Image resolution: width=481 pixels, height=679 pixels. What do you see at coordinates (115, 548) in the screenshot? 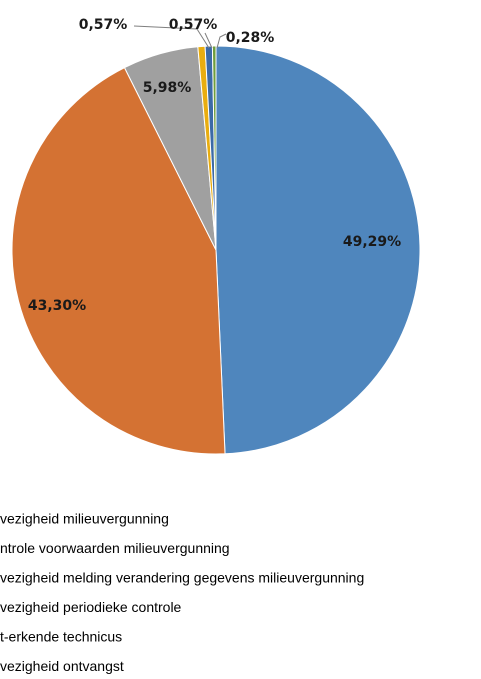
I see `legend-entry: ntrole voorwaarden milieuvergunning` at bounding box center [115, 548].